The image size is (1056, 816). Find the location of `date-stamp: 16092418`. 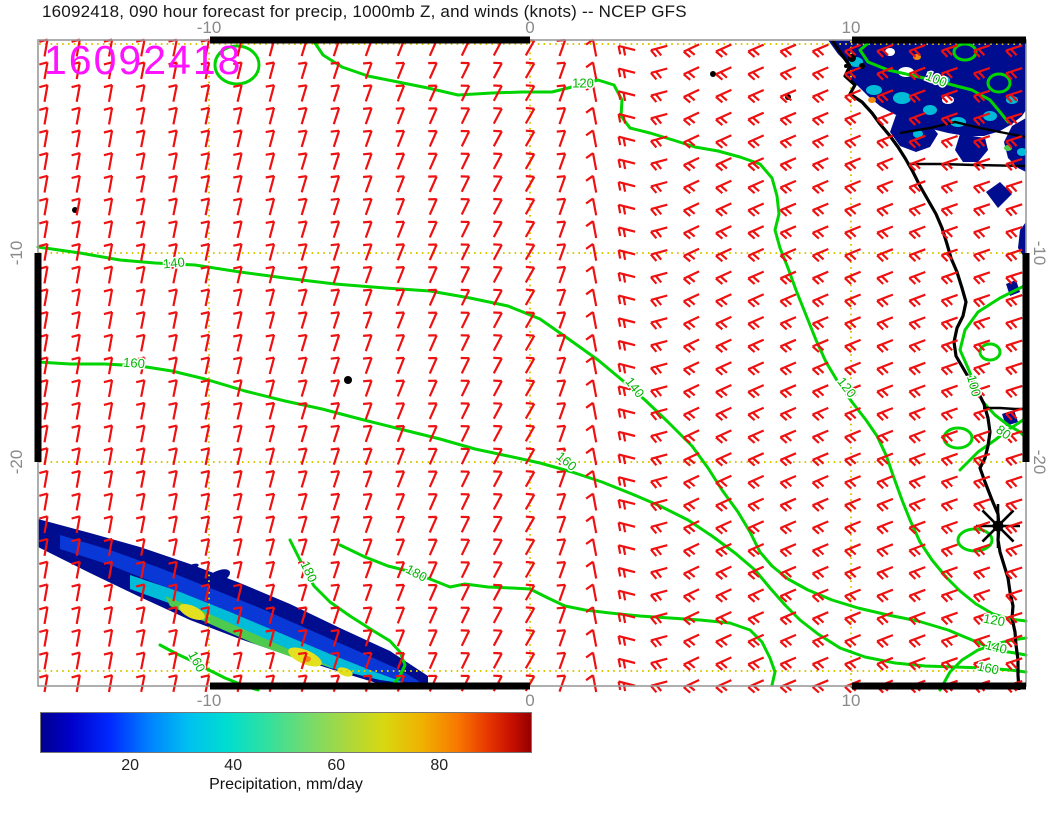

date-stamp: 16092418 is located at coordinates (143, 60).